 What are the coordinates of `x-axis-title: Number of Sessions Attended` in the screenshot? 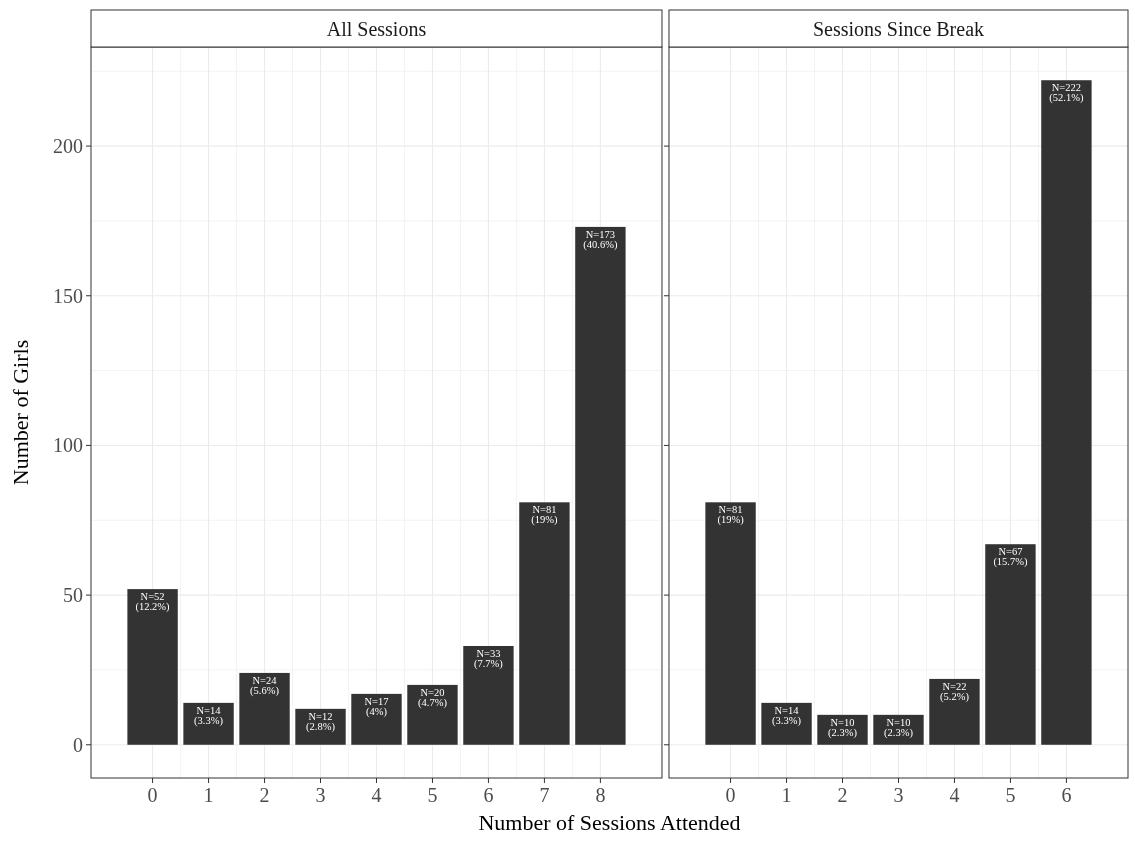 It's located at (609, 822).